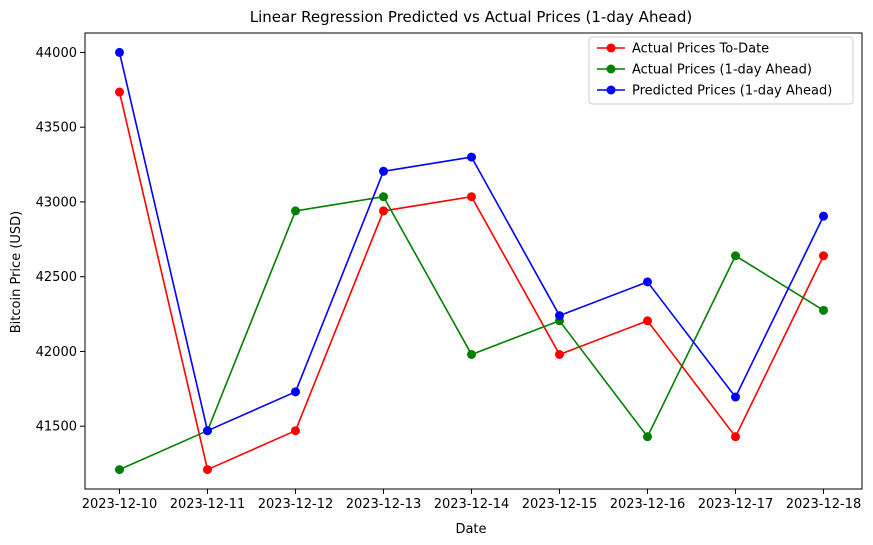 Image resolution: width=873 pixels, height=545 pixels. Describe the element at coordinates (472, 504) in the screenshot. I see `x-tick-label: 2023-12-14` at that location.